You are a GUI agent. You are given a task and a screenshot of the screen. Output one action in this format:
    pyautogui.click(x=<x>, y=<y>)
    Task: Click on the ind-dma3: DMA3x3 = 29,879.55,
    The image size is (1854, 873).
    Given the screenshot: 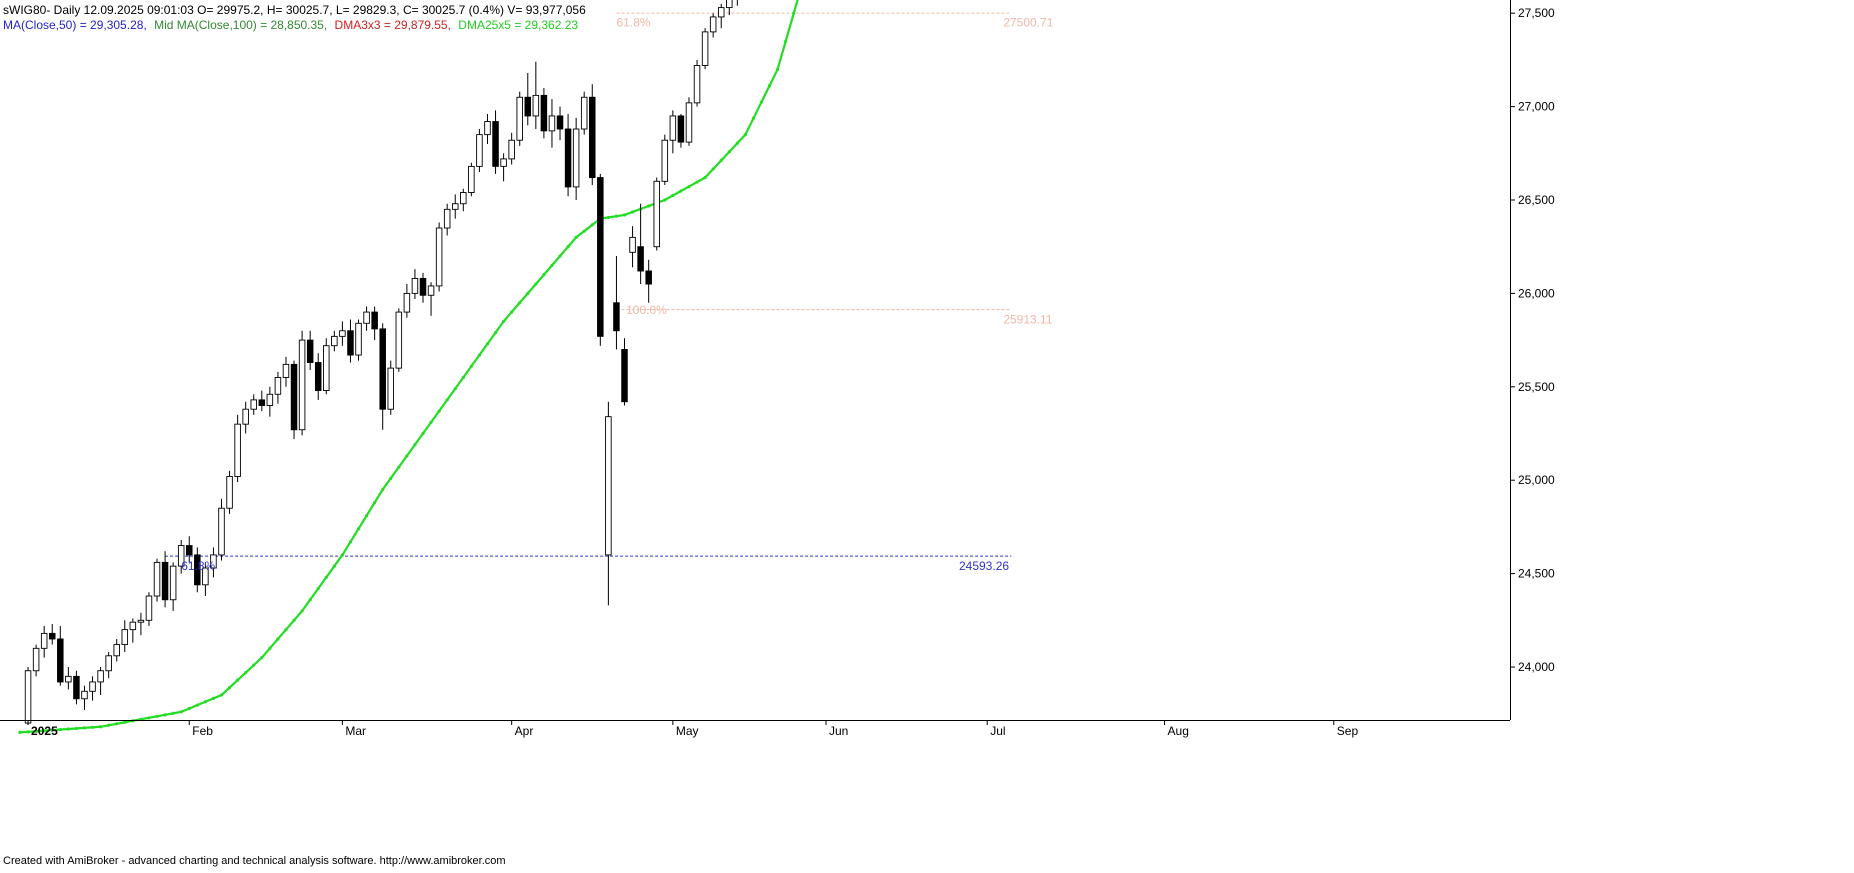 What is the action you would take?
    pyautogui.click(x=393, y=25)
    